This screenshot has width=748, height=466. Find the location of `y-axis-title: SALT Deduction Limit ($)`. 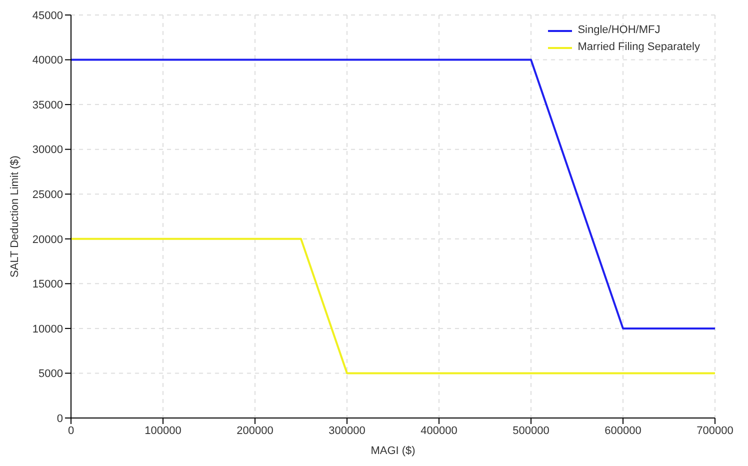

y-axis-title: SALT Deduction Limit ($) is located at coordinates (14, 217).